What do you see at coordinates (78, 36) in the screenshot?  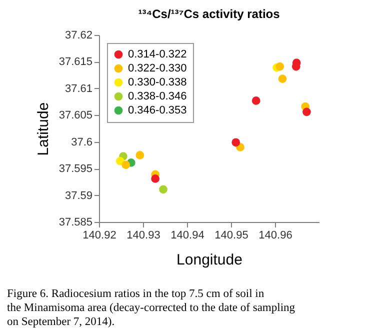 I see `y-tick-label: 37.62` at bounding box center [78, 36].